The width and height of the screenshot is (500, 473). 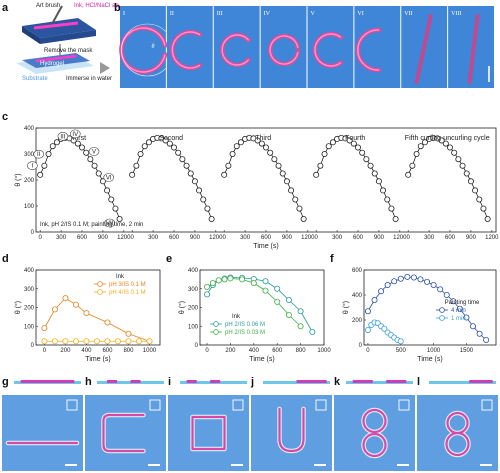 What do you see at coordinates (47, 381) in the screenshot?
I see `mini-ink-g` at bounding box center [47, 381].